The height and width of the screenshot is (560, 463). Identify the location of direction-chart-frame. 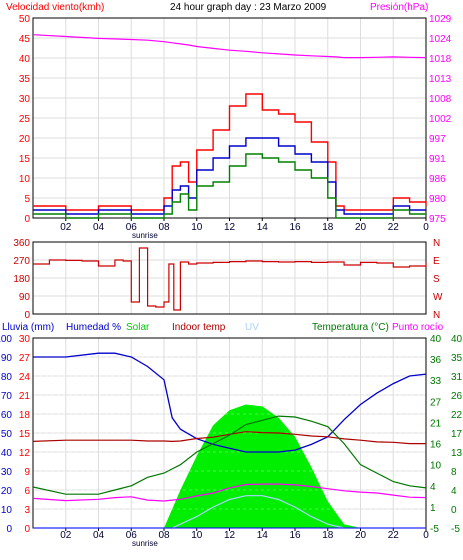
(229, 278).